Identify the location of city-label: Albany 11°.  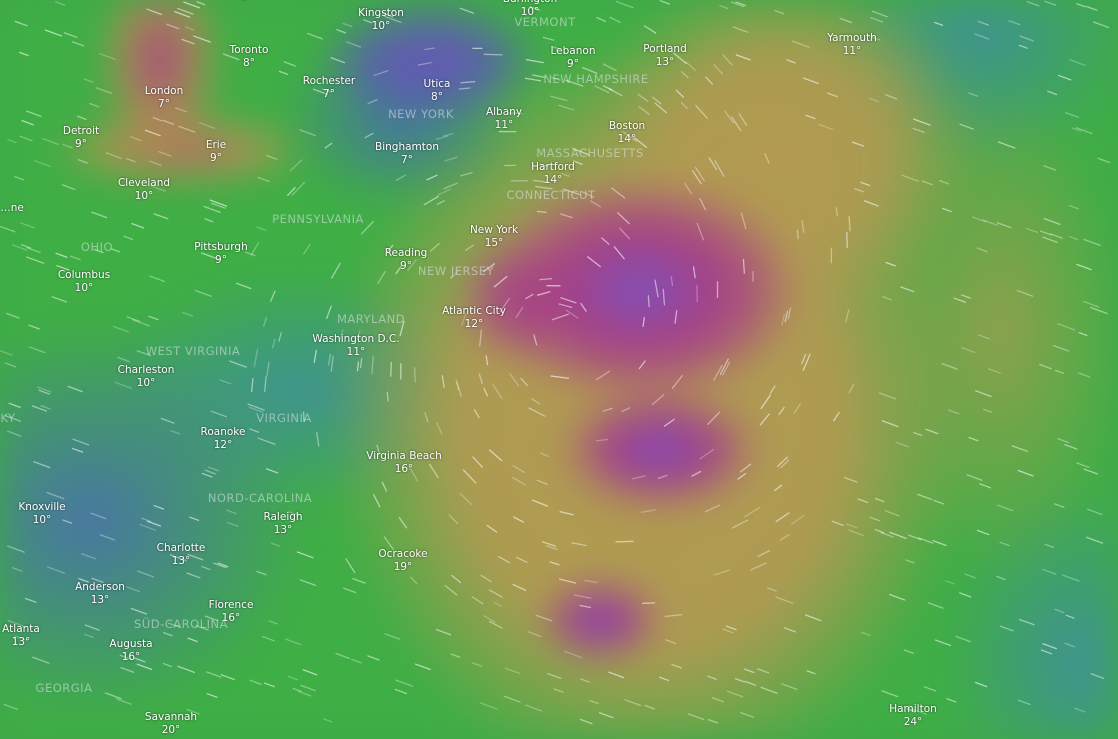
(504, 119).